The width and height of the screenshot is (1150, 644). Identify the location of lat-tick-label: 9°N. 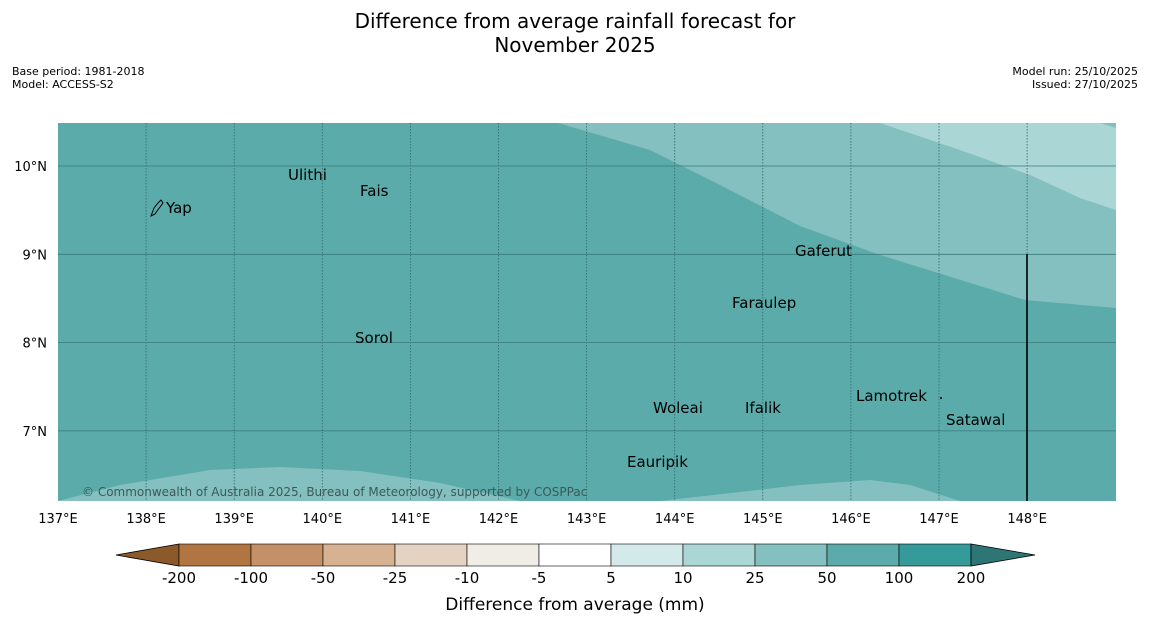
(35, 255).